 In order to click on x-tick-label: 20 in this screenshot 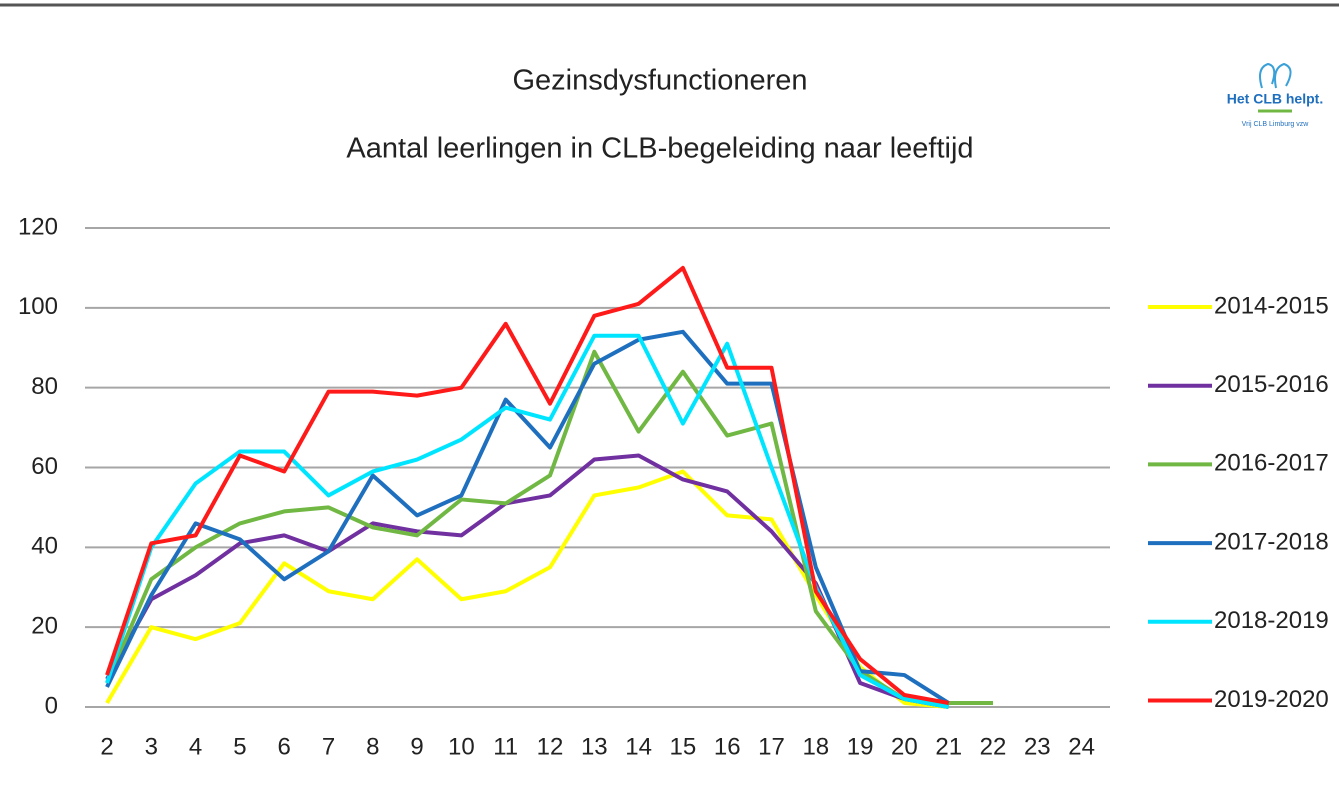, I will do `click(904, 746)`.